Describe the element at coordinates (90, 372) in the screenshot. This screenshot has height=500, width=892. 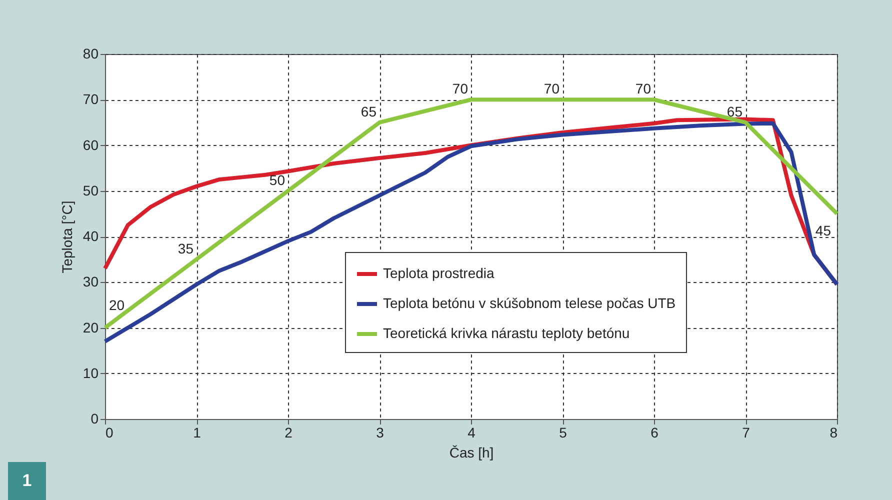
I see `y-tick-label: 10` at that location.